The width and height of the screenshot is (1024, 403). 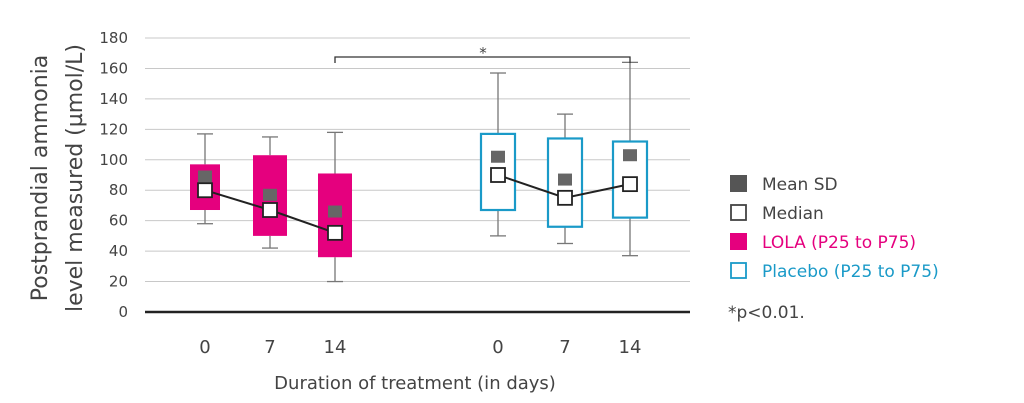 I want to click on y-tick-label: 100, so click(x=113, y=160).